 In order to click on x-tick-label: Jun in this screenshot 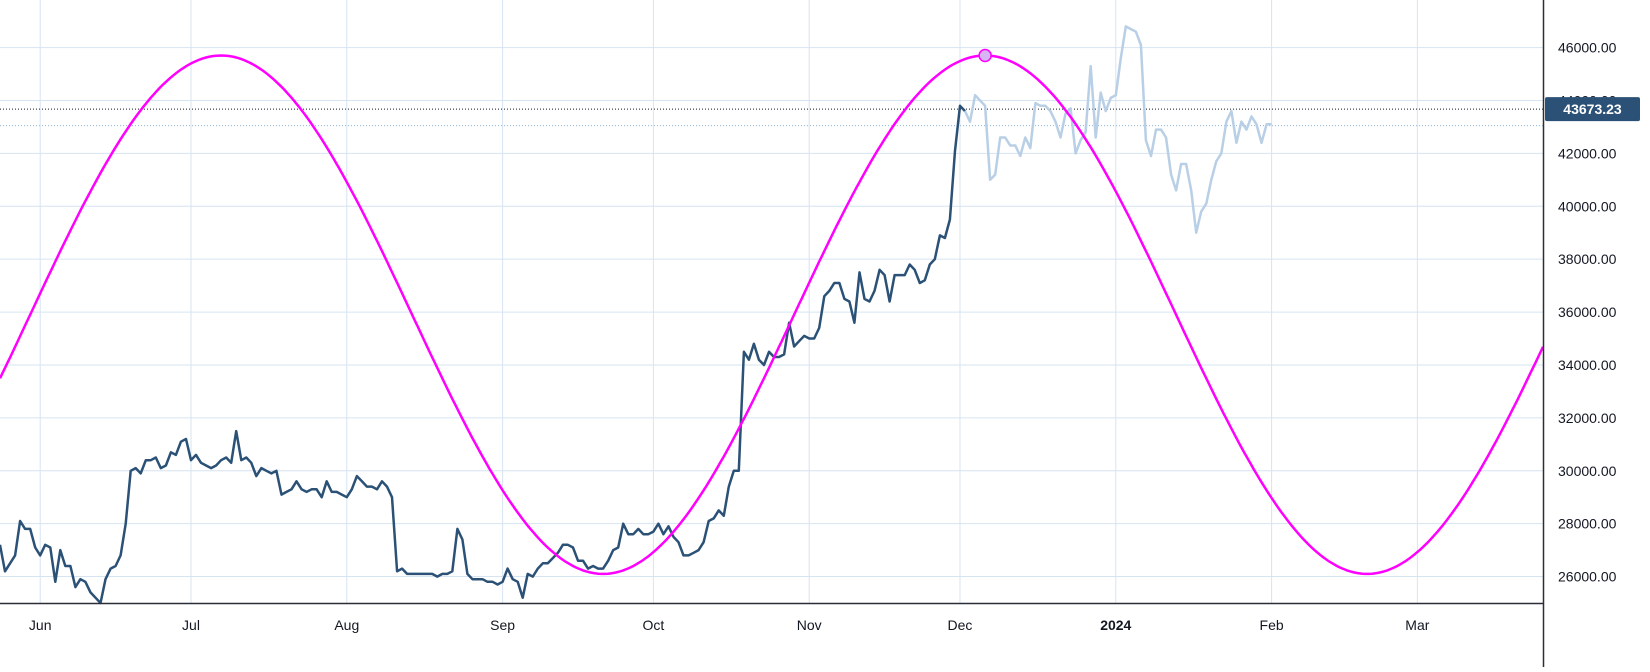, I will do `click(40, 625)`.